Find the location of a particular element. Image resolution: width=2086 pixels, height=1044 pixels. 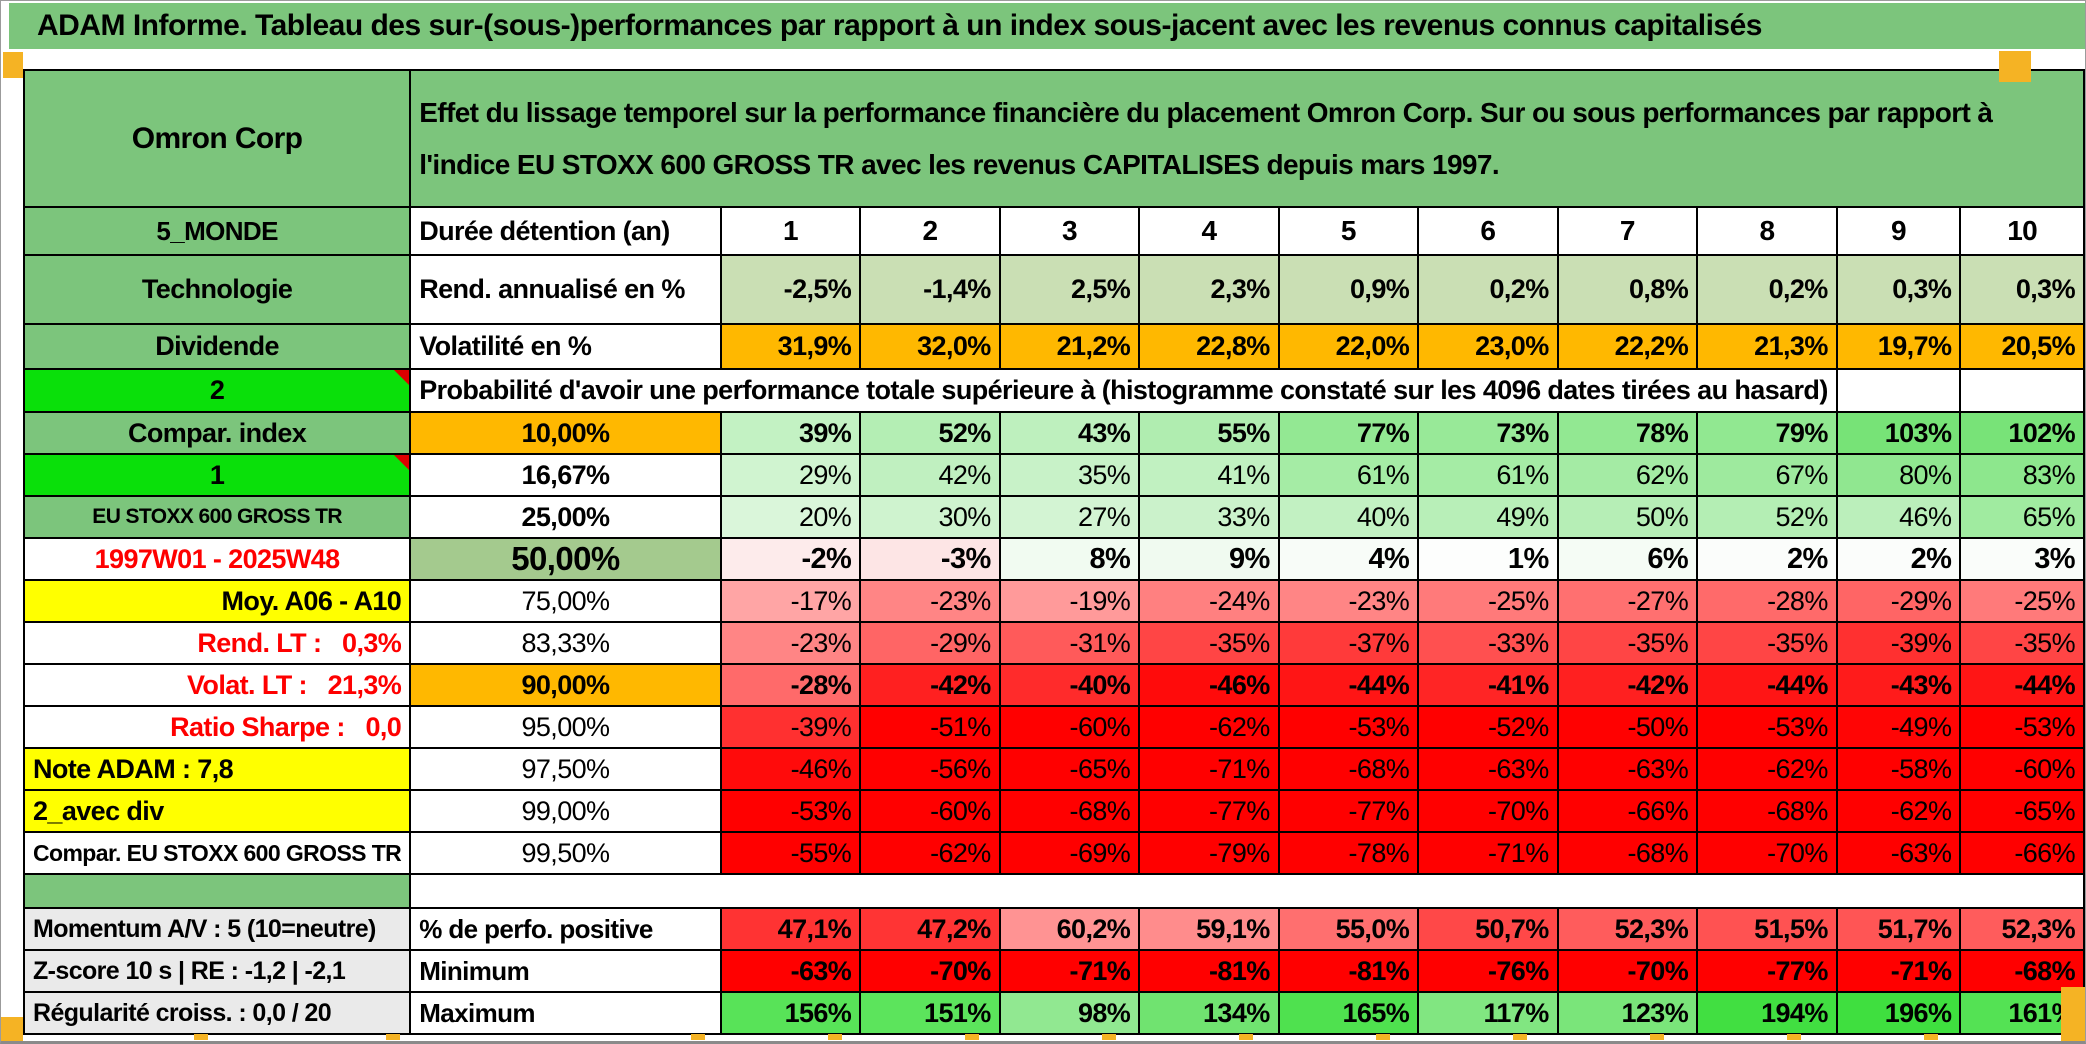

value-cell: 49% is located at coordinates (1488, 517).